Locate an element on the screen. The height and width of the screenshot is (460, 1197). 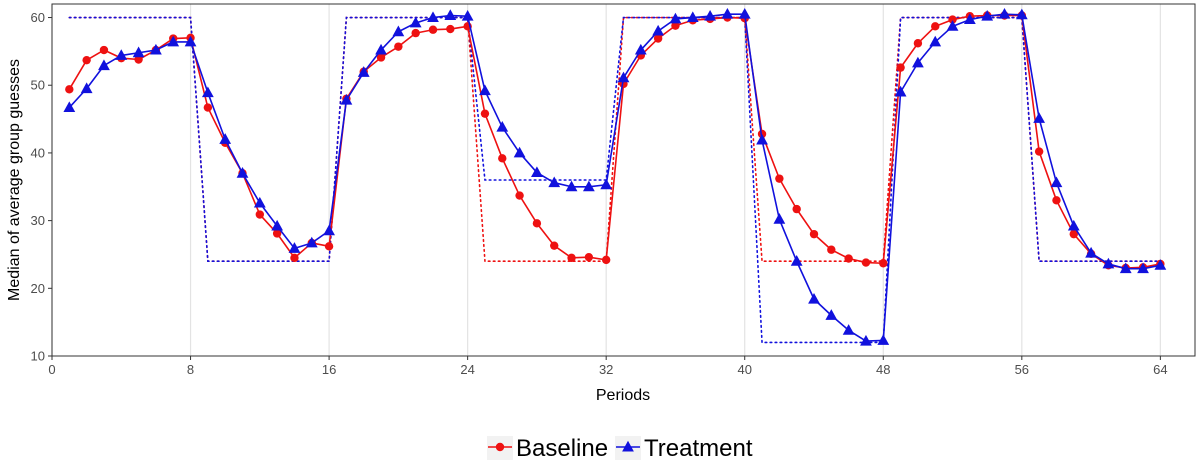
x-tick-label: 64 is located at coordinates (1160, 369).